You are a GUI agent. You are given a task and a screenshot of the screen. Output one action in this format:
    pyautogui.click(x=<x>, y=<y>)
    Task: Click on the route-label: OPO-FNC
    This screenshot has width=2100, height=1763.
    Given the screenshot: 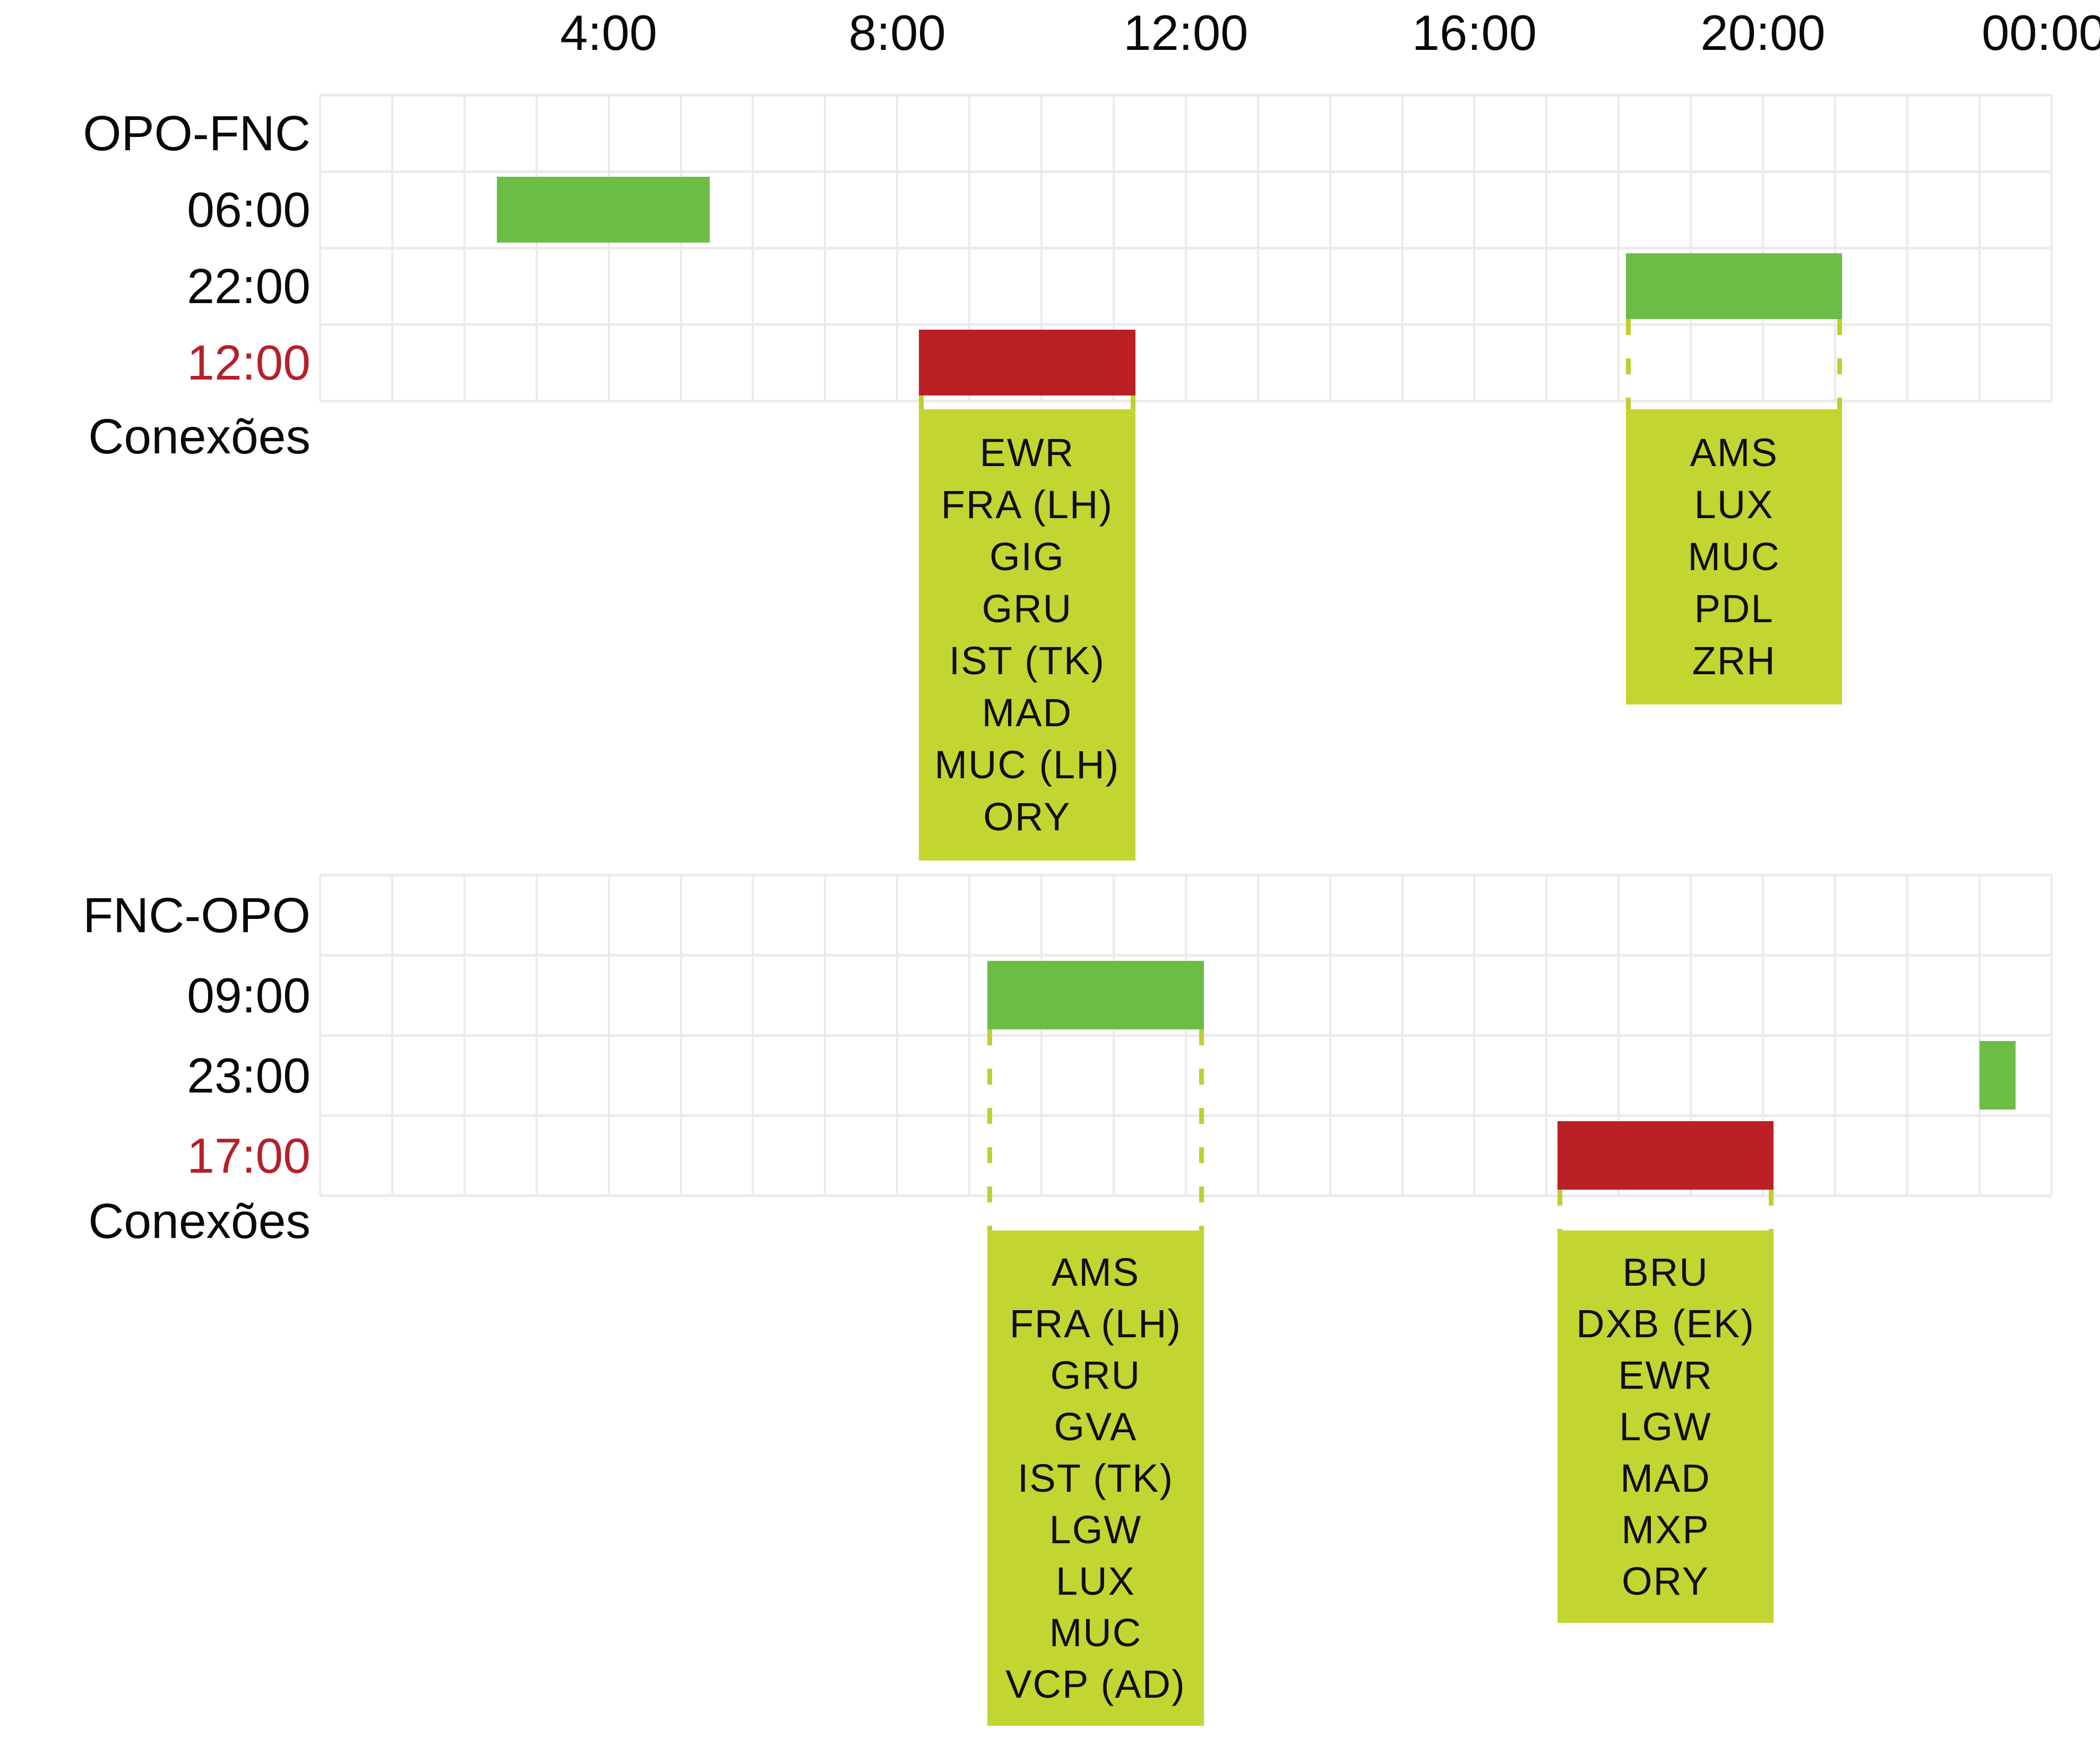 What is the action you would take?
    pyautogui.click(x=197, y=133)
    